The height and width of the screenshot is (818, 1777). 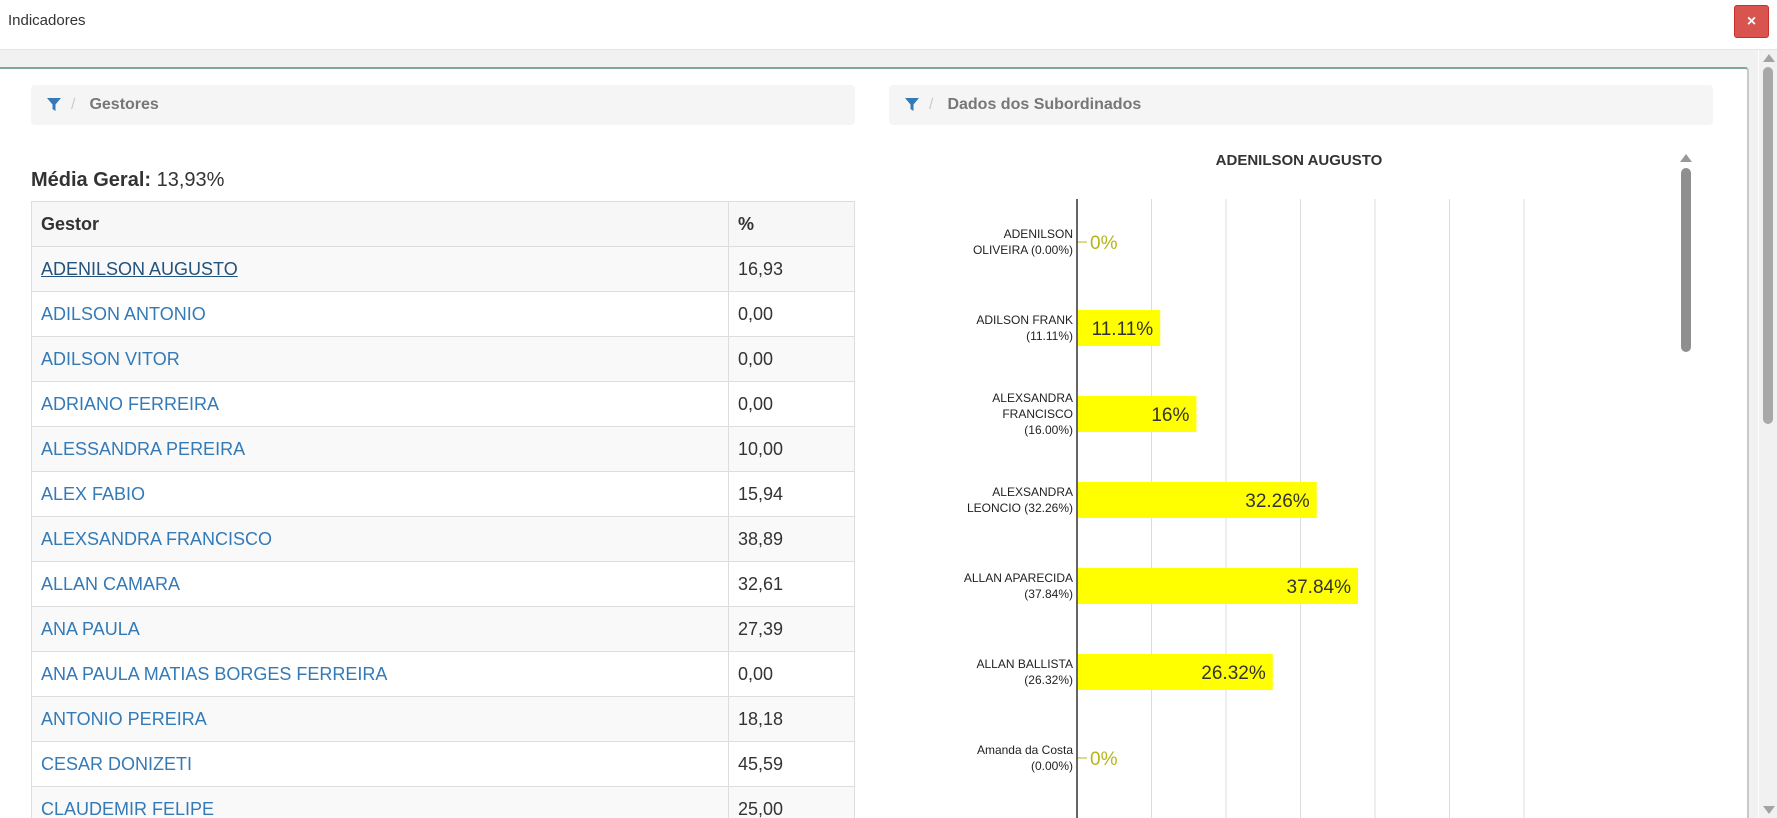 I want to click on percent-cell: 27,39, so click(x=791, y=629).